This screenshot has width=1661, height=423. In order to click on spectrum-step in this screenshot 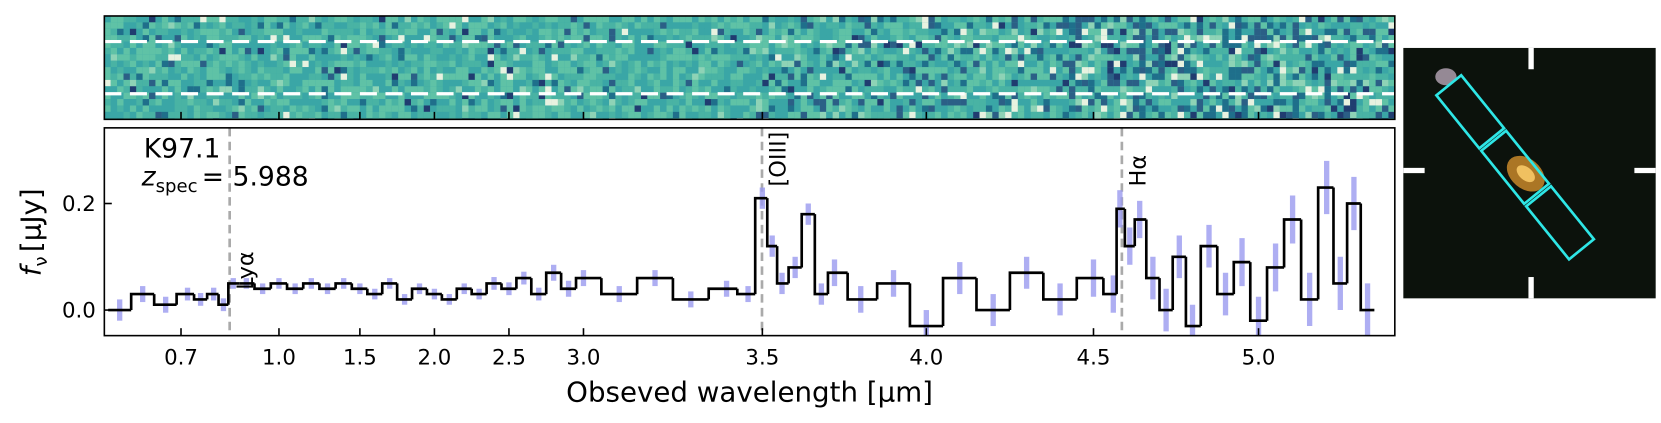, I will do `click(722, 293)`.